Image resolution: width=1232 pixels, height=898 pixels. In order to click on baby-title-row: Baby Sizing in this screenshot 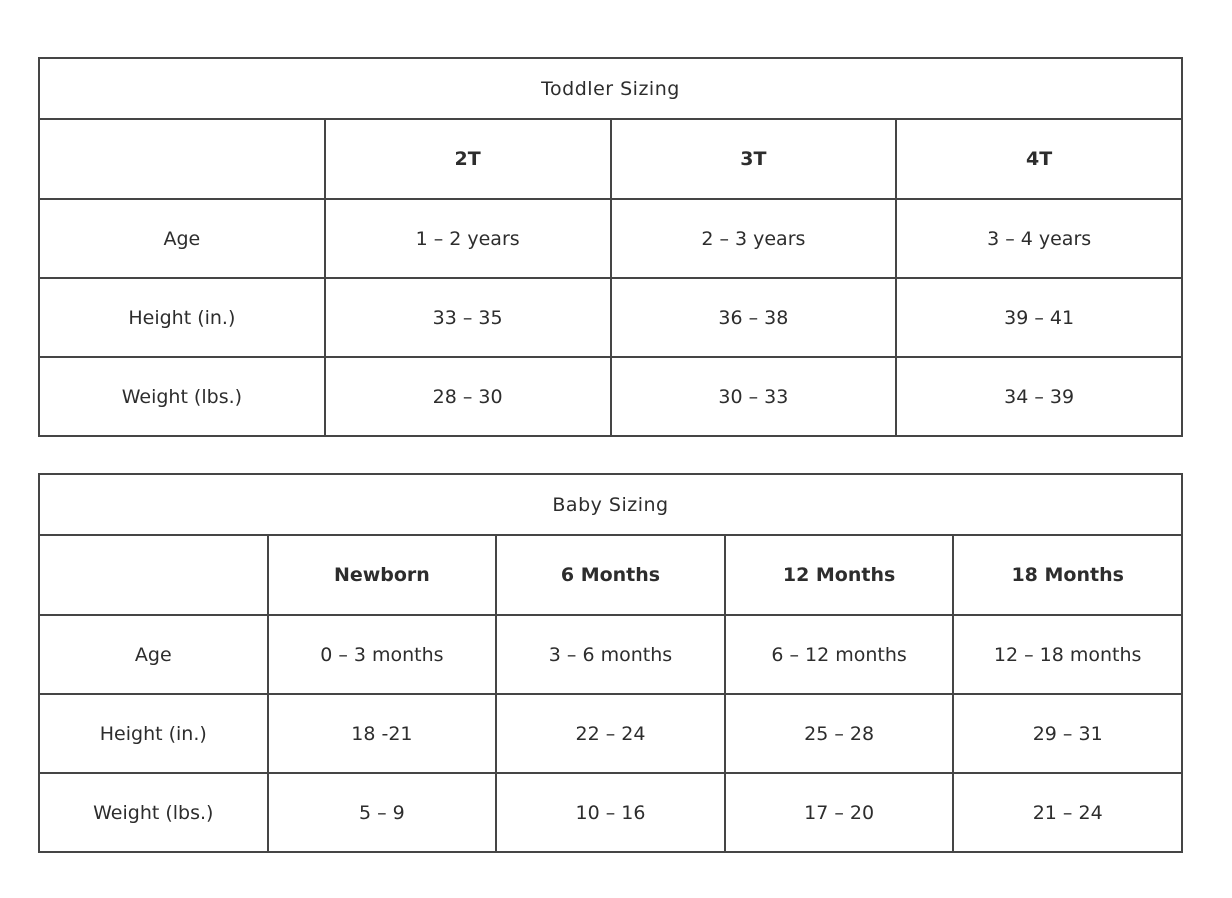, I will do `click(610, 504)`.